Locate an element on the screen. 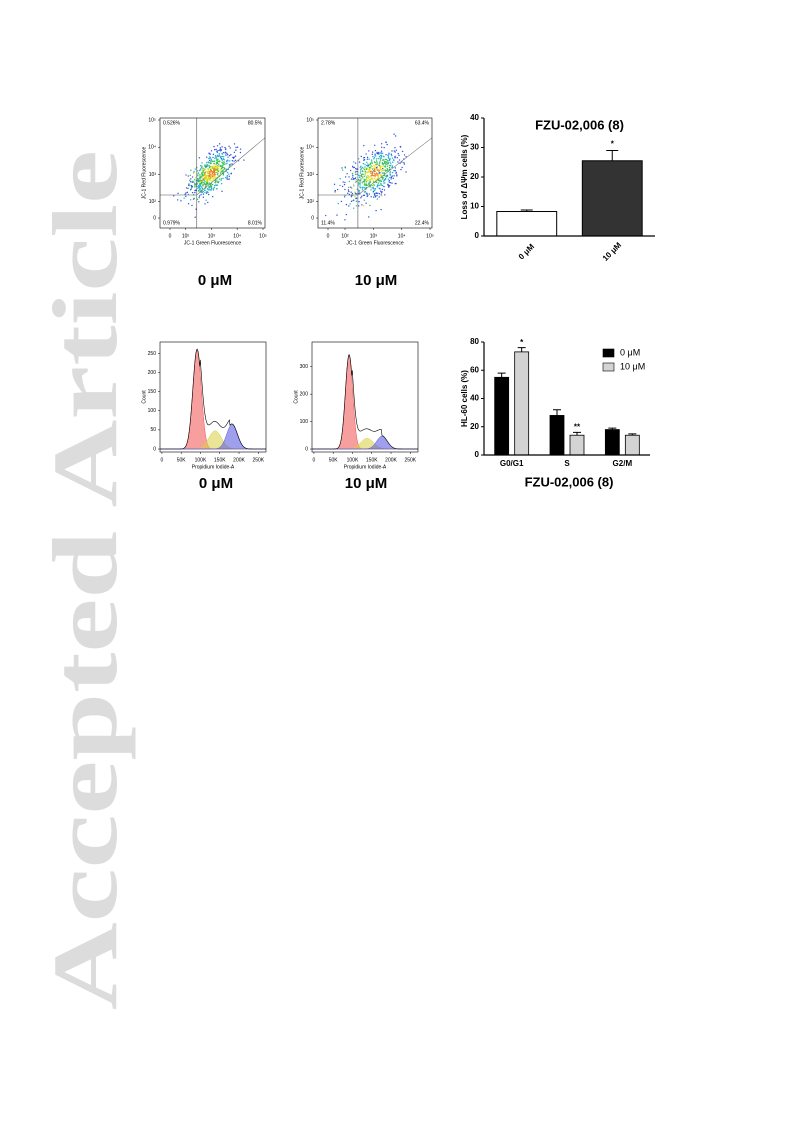  quadrant-label: 63.4% is located at coordinates (422, 123).